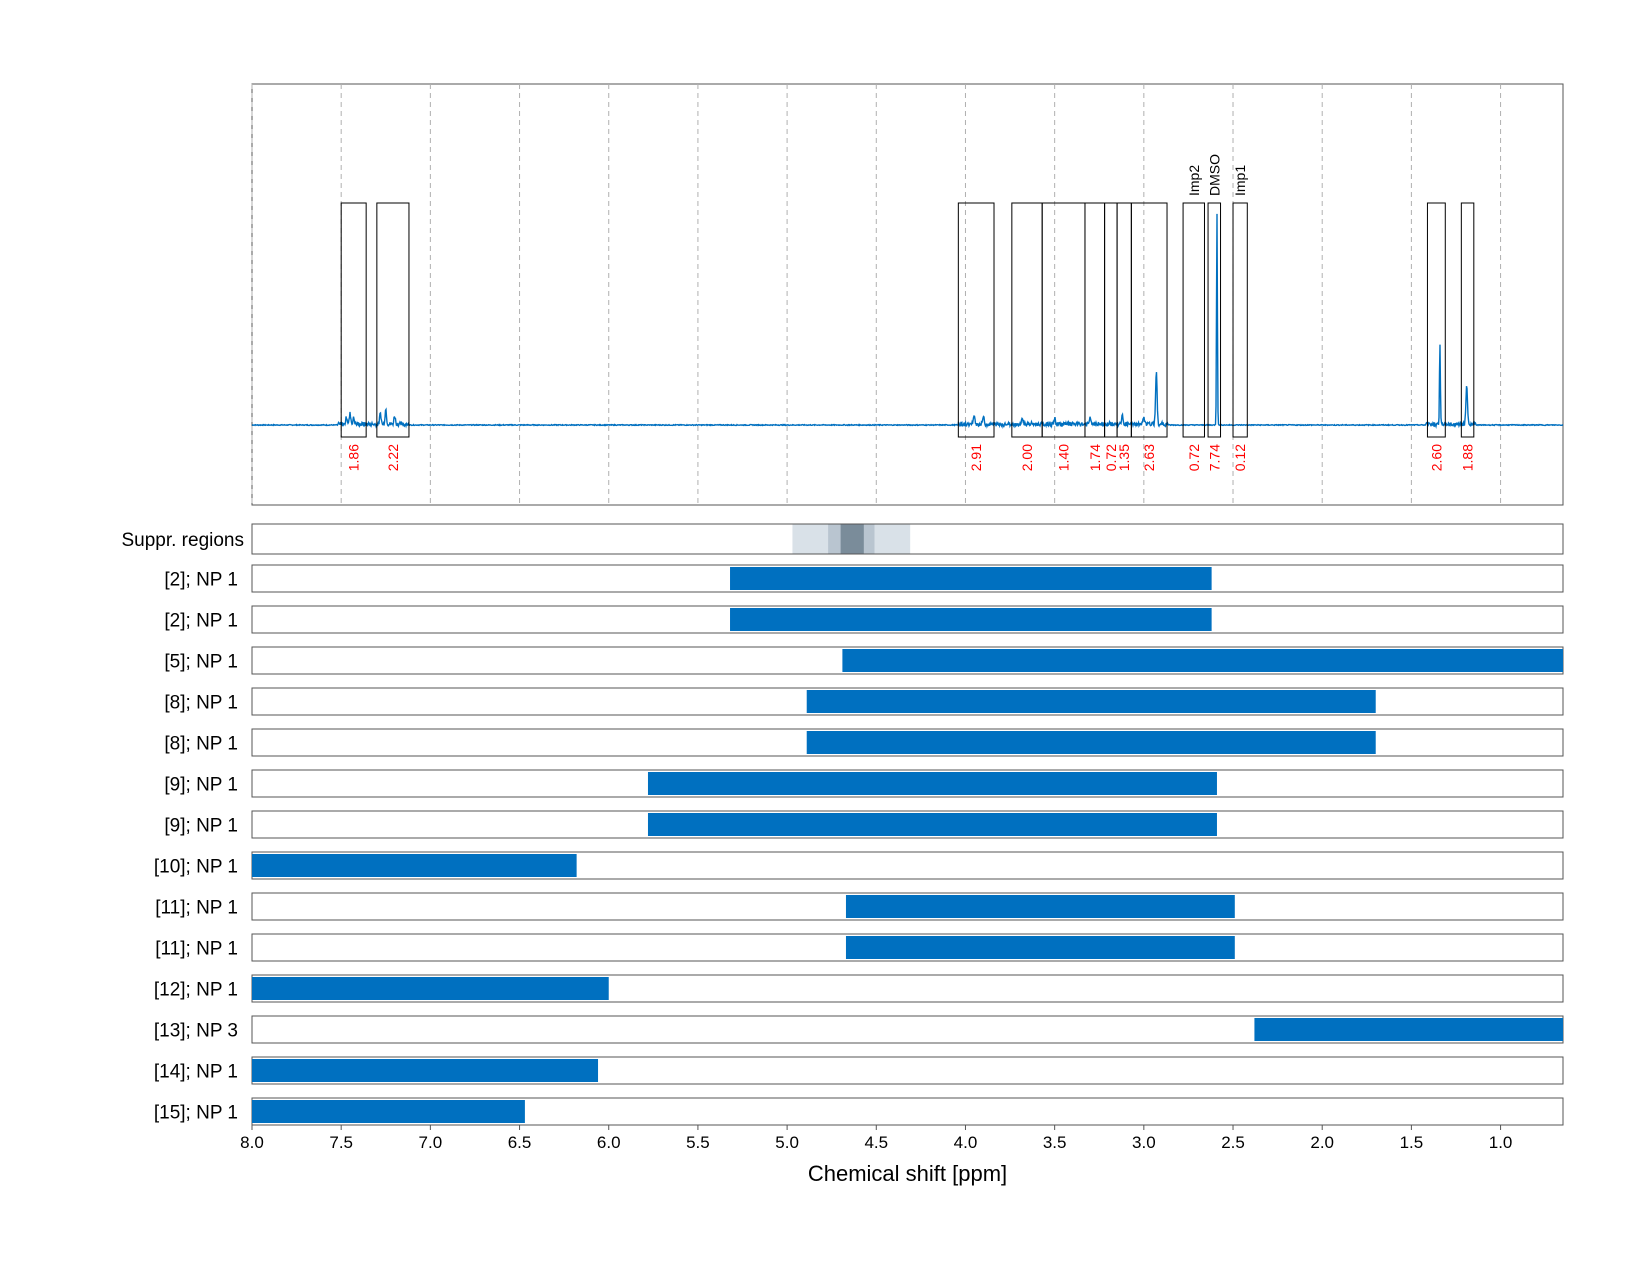 The height and width of the screenshot is (1280, 1651). I want to click on x-tick-label: 3.0, so click(1144, 1142).